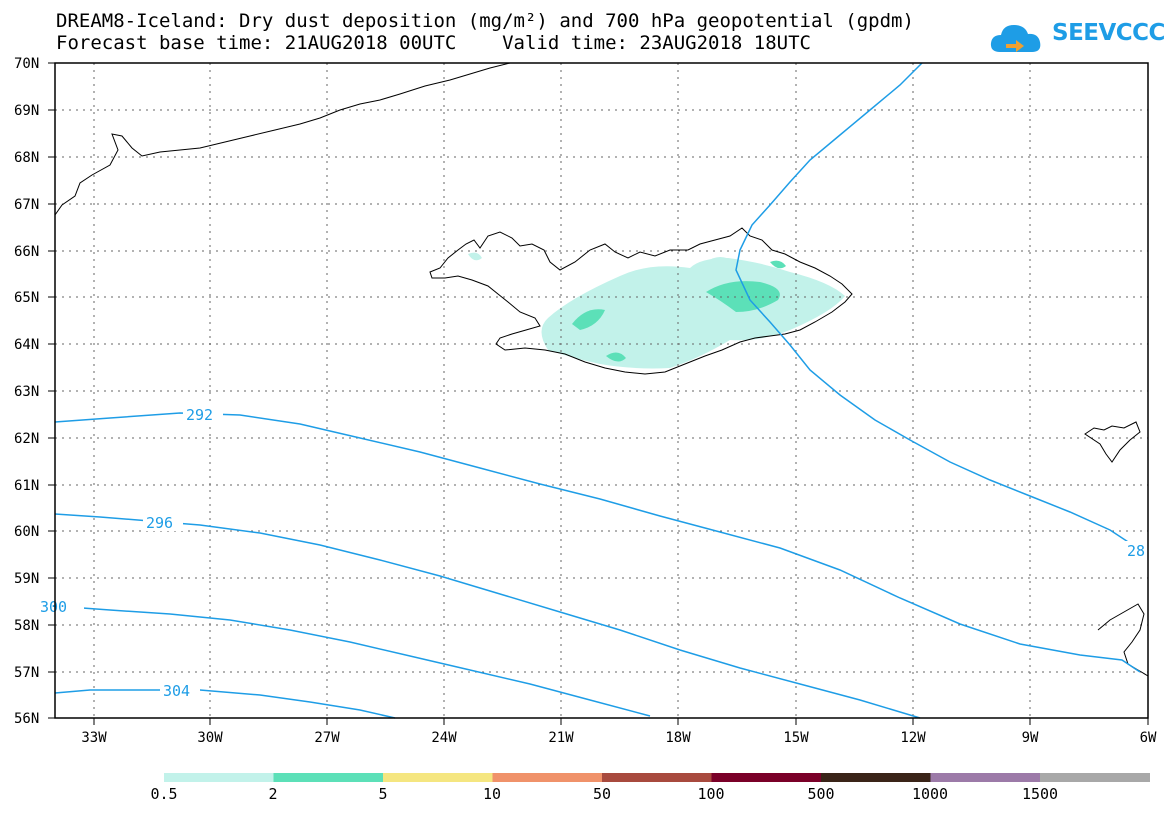  I want to click on faroe-islands-coast, so click(1112, 442).